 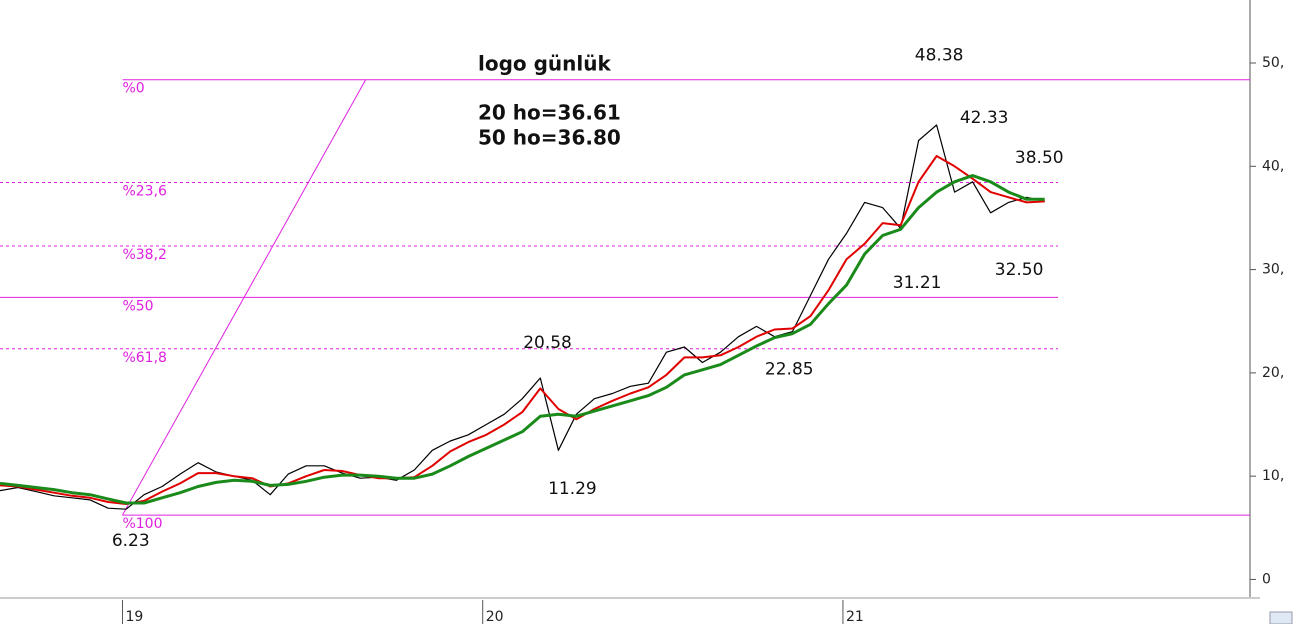 I want to click on y-tick-label: 30,, so click(x=1273, y=270).